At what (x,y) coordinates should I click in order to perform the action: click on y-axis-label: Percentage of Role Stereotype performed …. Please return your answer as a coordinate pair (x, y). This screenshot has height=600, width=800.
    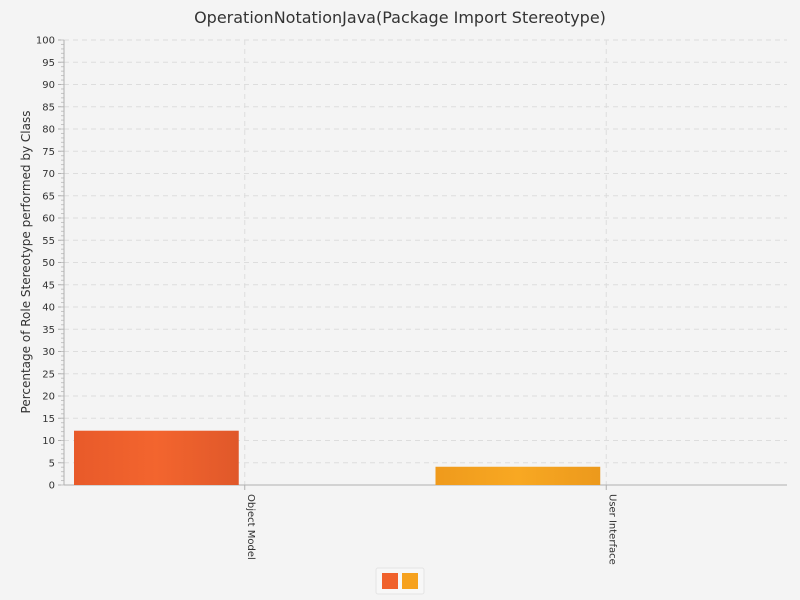
    Looking at the image, I should click on (26, 262).